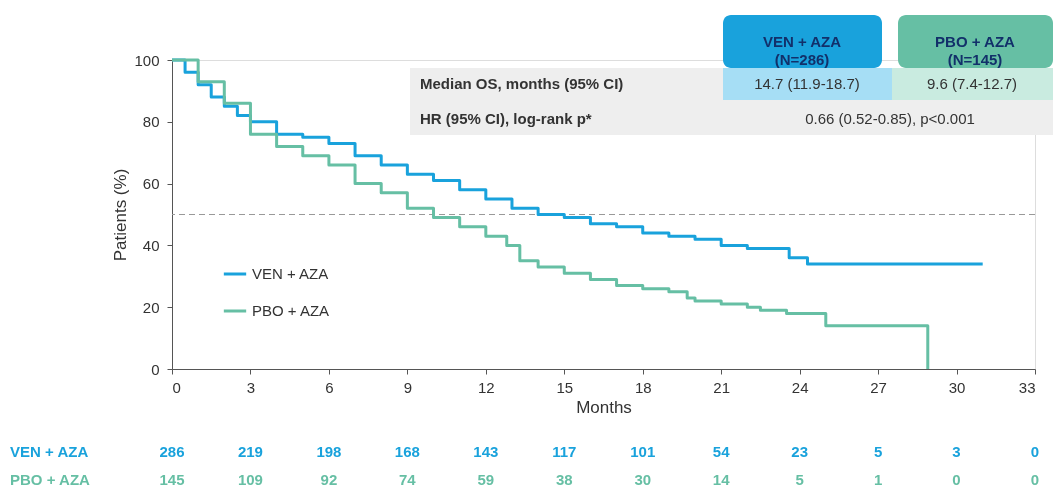  What do you see at coordinates (721, 451) in the screenshot?
I see `text: 54` at bounding box center [721, 451].